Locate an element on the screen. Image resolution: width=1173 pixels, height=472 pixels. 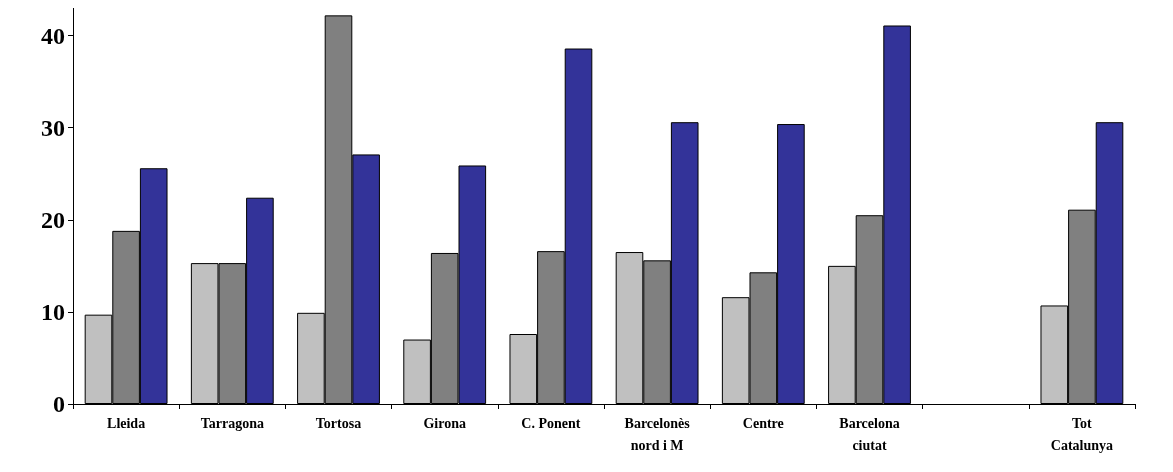
y-tick-label: 0 is located at coordinates (59, 404).